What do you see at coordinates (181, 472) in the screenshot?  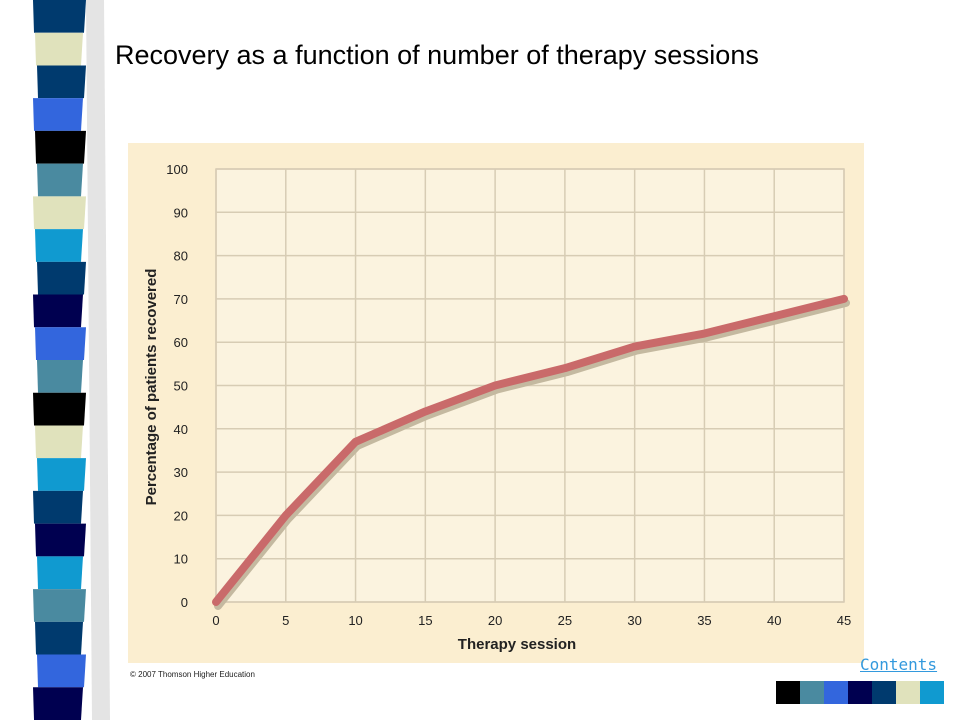 I see `y-tick-label: 30` at bounding box center [181, 472].